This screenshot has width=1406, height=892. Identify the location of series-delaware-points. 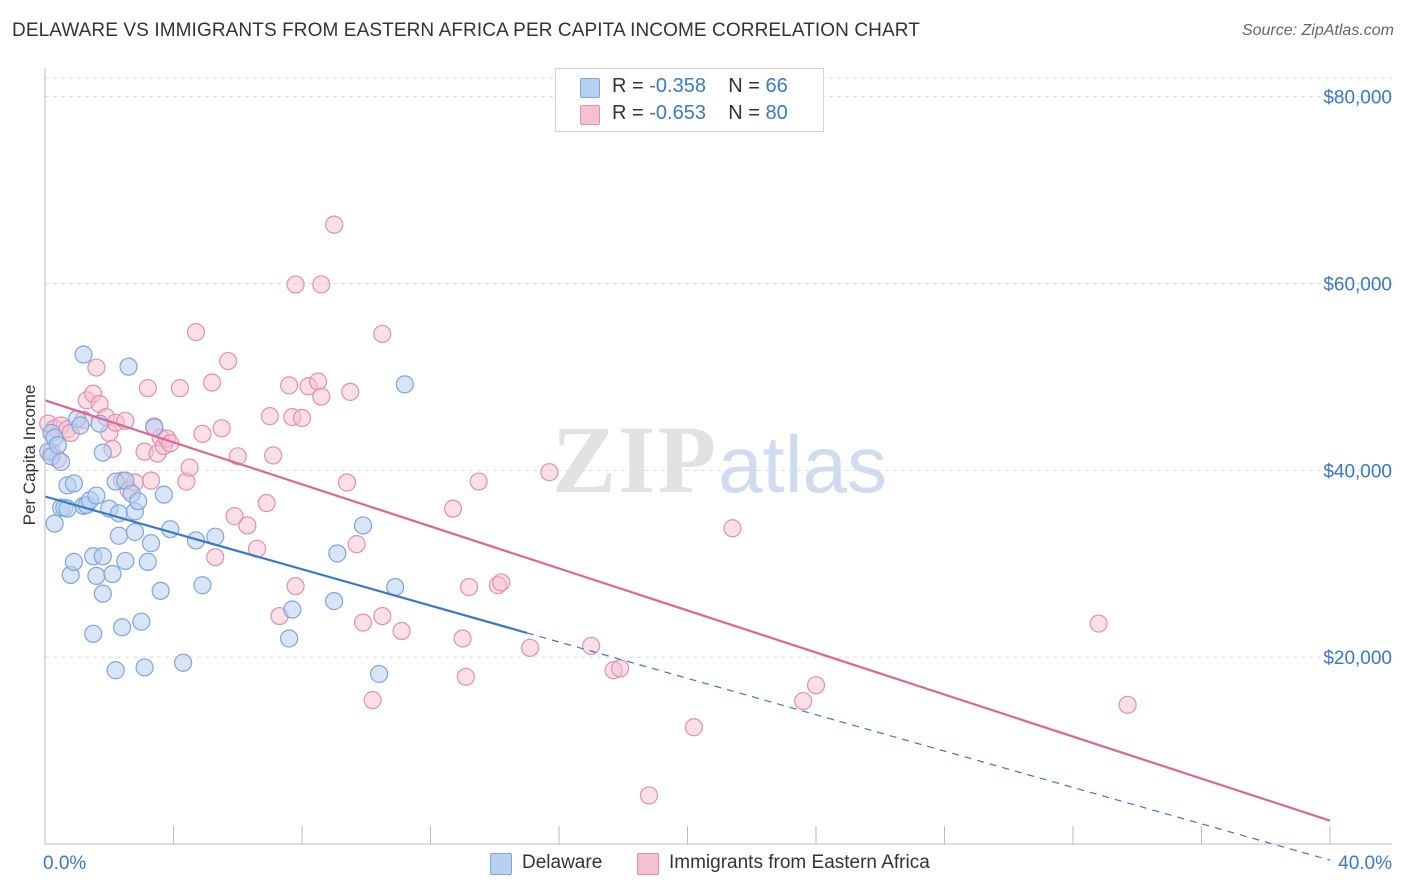
(226, 514).